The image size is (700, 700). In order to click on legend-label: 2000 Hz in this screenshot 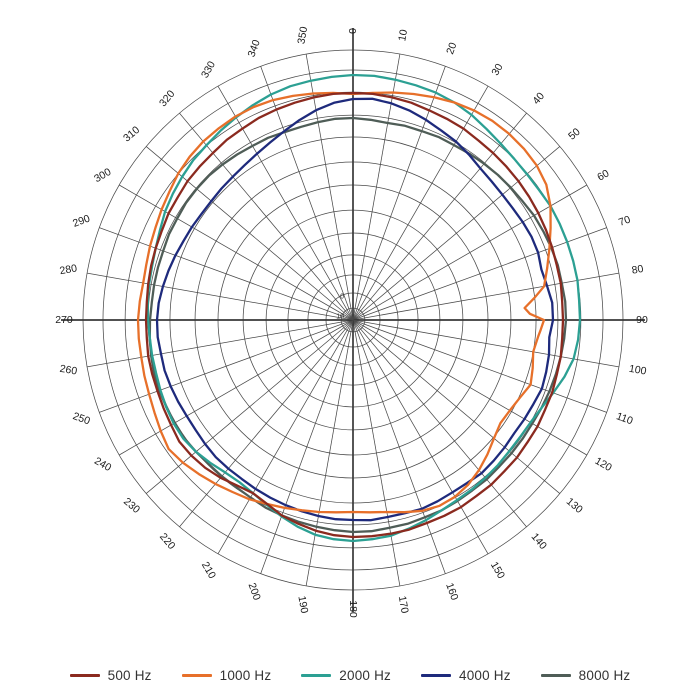, I will do `click(365, 675)`.